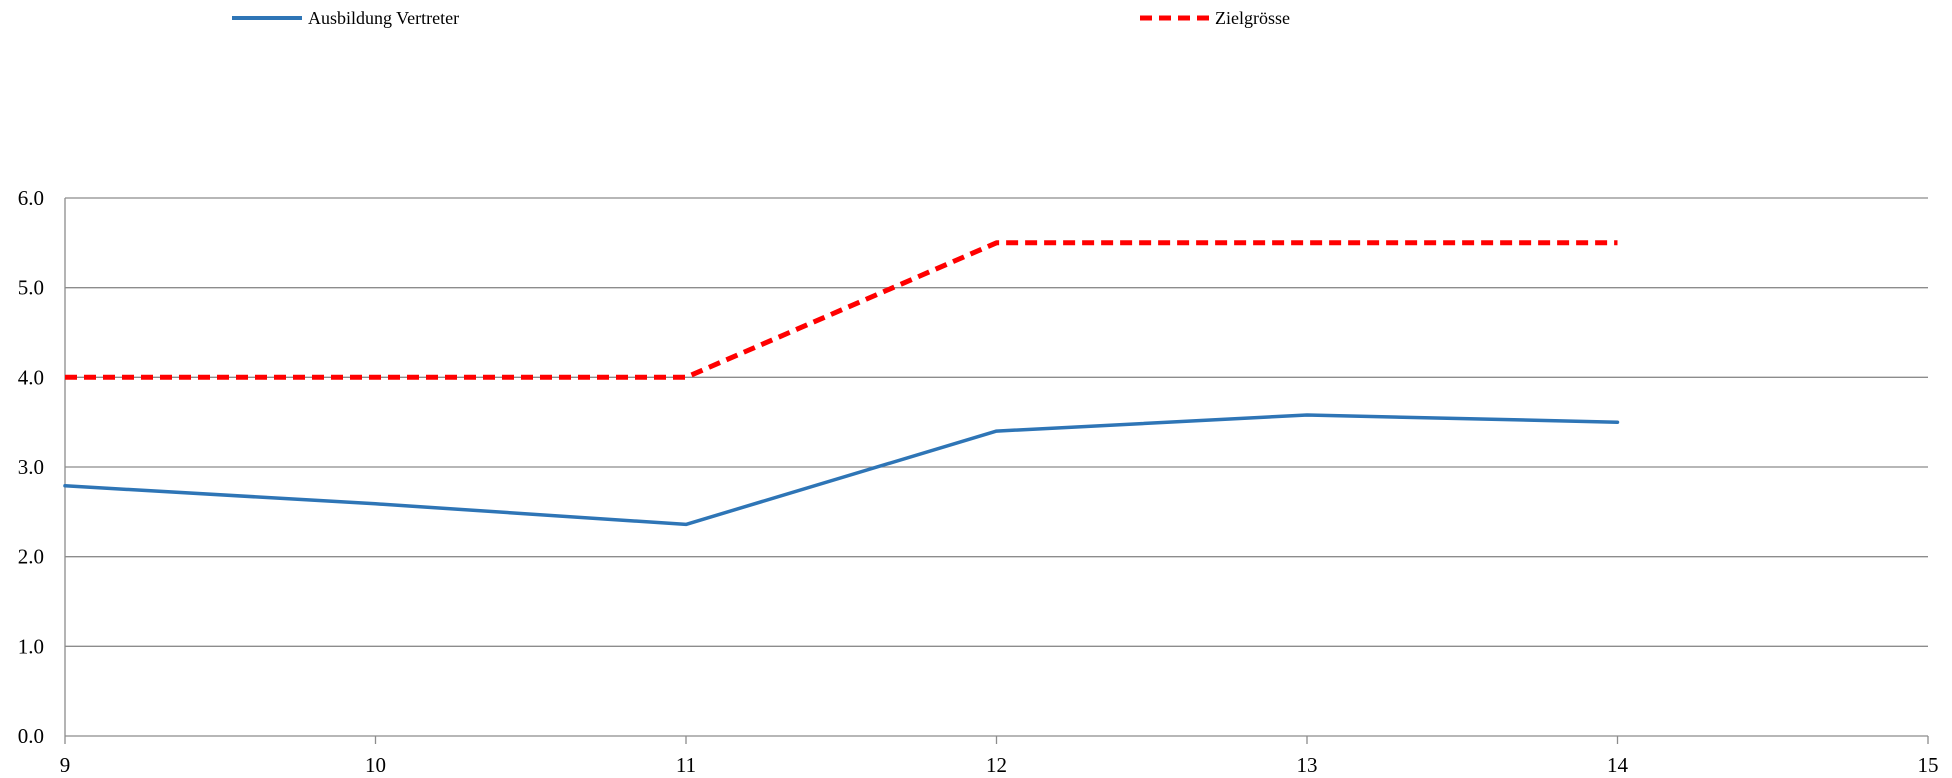 This screenshot has height=778, width=1952. I want to click on legend-item-series-1: Ausbildung Vertreter, so click(345, 18).